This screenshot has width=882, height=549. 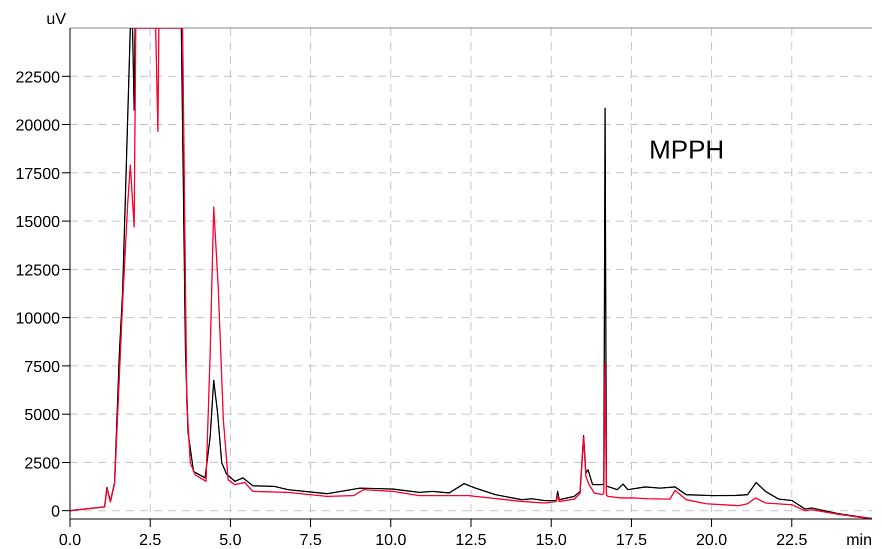 What do you see at coordinates (38, 77) in the screenshot?
I see `y-tick-label: 22500` at bounding box center [38, 77].